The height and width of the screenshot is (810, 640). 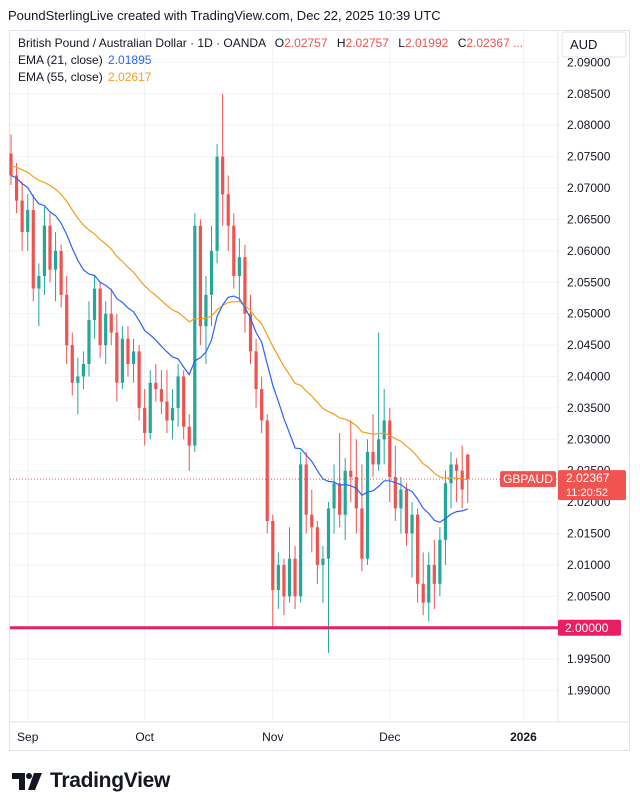 What do you see at coordinates (60, 77) in the screenshot?
I see `ema55-label: EMA (55, close)` at bounding box center [60, 77].